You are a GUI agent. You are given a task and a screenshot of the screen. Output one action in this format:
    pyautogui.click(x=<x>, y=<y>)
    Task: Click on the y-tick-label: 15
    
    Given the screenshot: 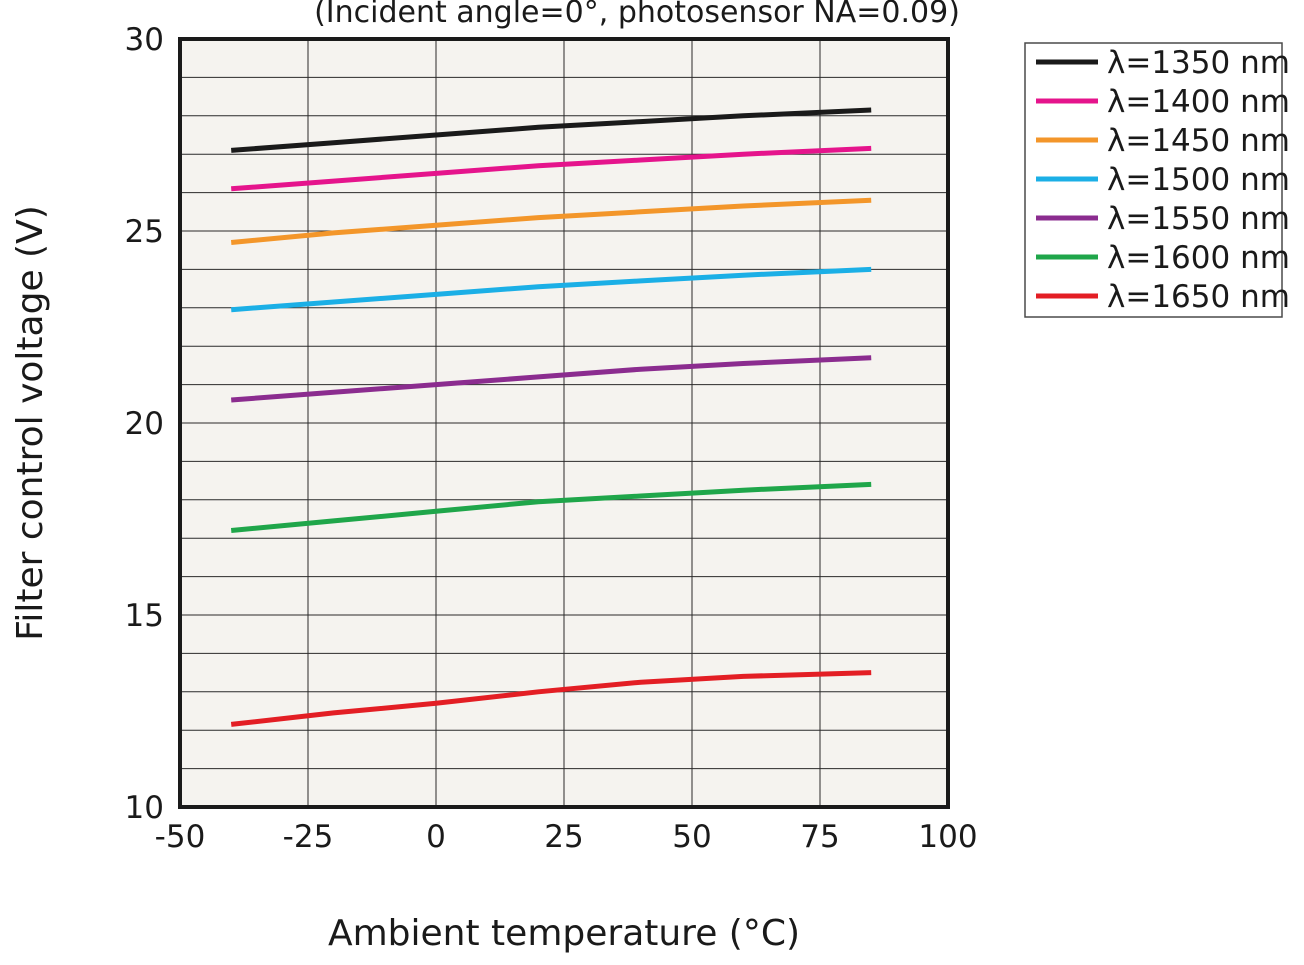 What is the action you would take?
    pyautogui.click(x=144, y=616)
    